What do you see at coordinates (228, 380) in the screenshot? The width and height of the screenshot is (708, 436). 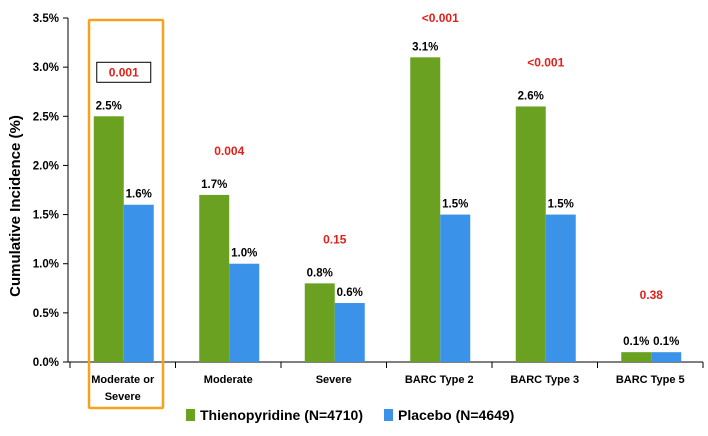 I see `x-tick-label: Moderate` at bounding box center [228, 380].